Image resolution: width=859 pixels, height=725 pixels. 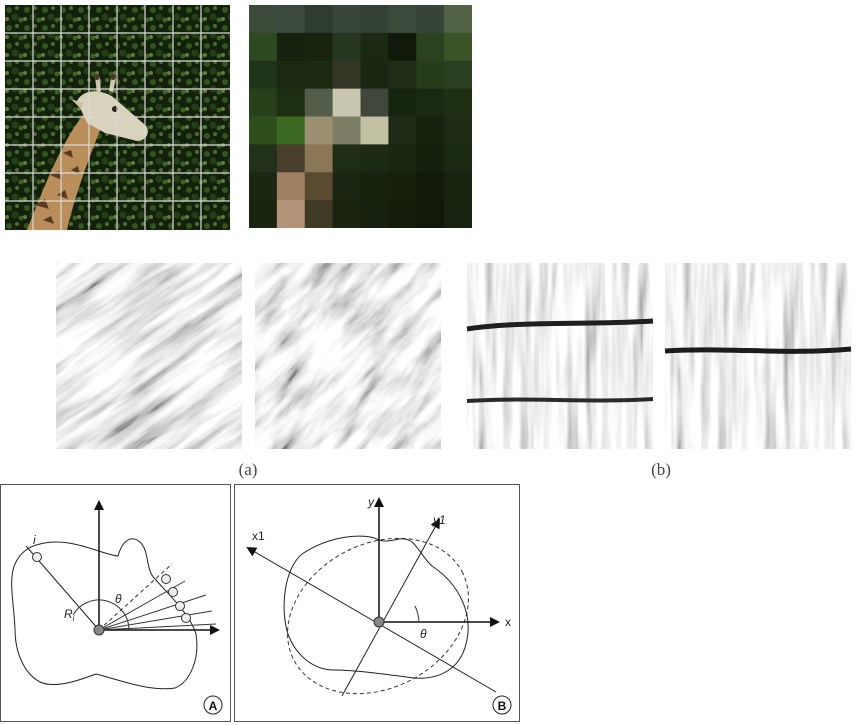 I want to click on y1-axis-arrow, so click(x=390, y=607).